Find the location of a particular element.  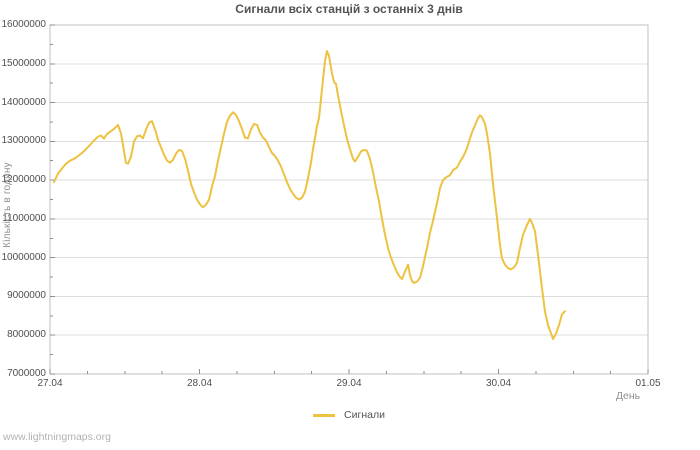

chart-title: Сигнали всіх станцій з останніх 3 днів is located at coordinates (349, 9).